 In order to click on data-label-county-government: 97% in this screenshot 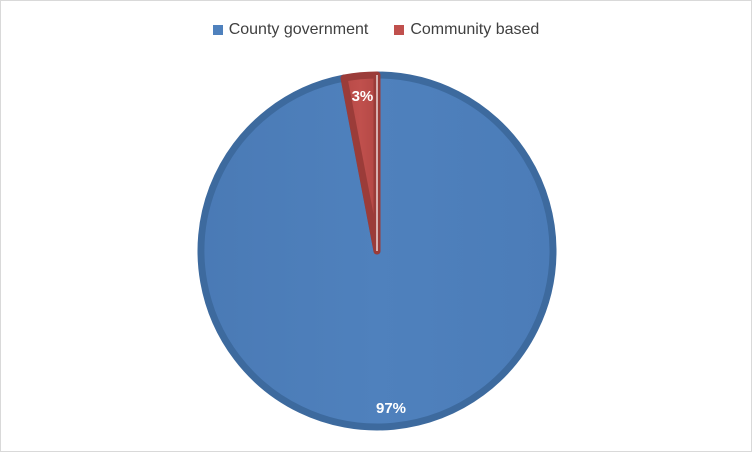, I will do `click(391, 408)`.